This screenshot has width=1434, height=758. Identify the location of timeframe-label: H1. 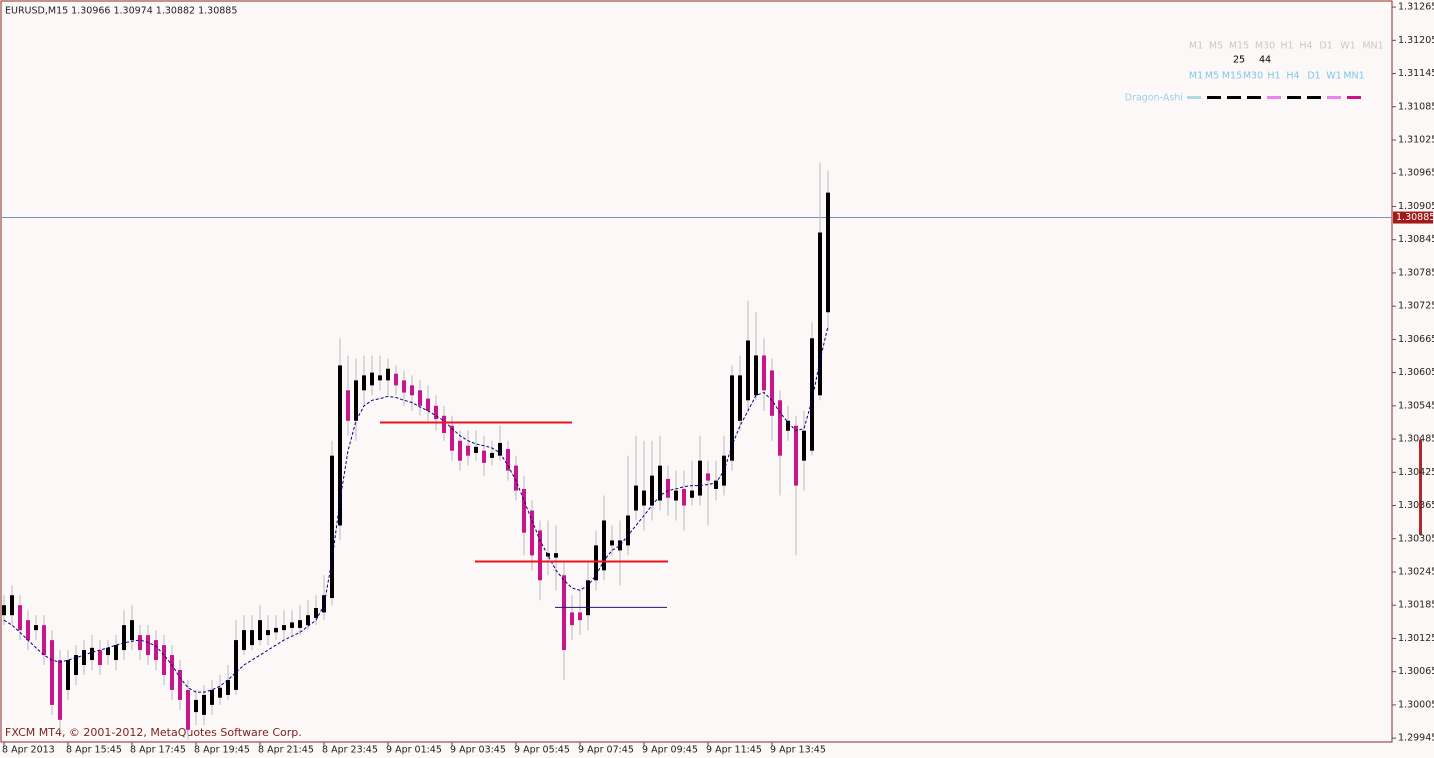
(1273, 76).